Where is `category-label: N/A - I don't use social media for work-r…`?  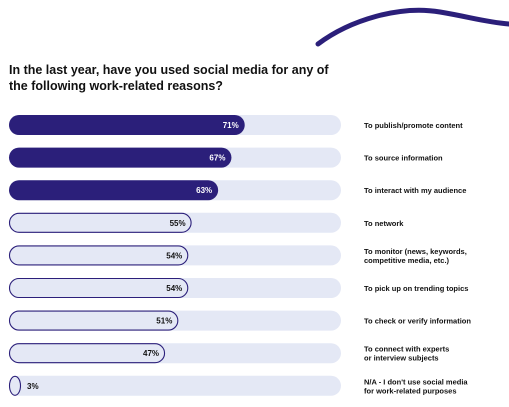
category-label: N/A - I don't use social media for work-r… is located at coordinates (416, 386).